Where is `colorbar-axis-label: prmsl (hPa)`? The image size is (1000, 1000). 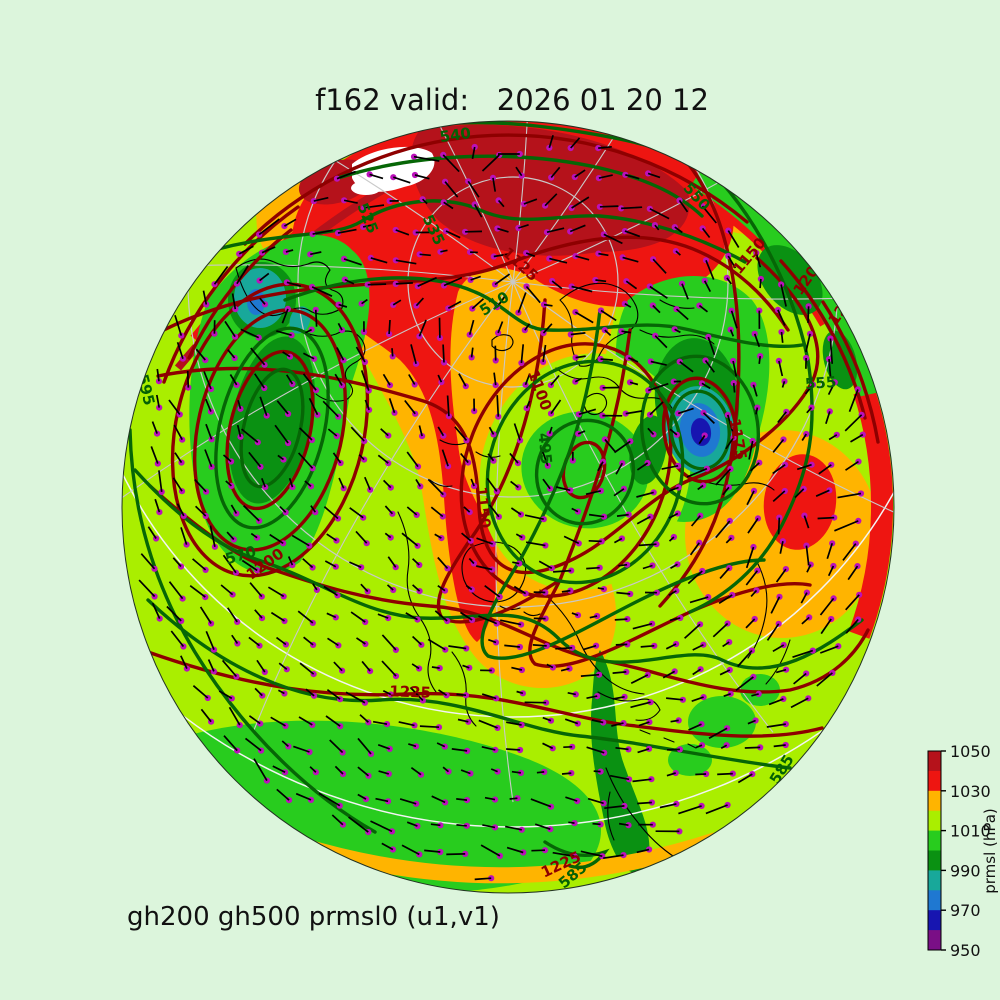
colorbar-axis-label: prmsl (hPa) is located at coordinates (990, 851).